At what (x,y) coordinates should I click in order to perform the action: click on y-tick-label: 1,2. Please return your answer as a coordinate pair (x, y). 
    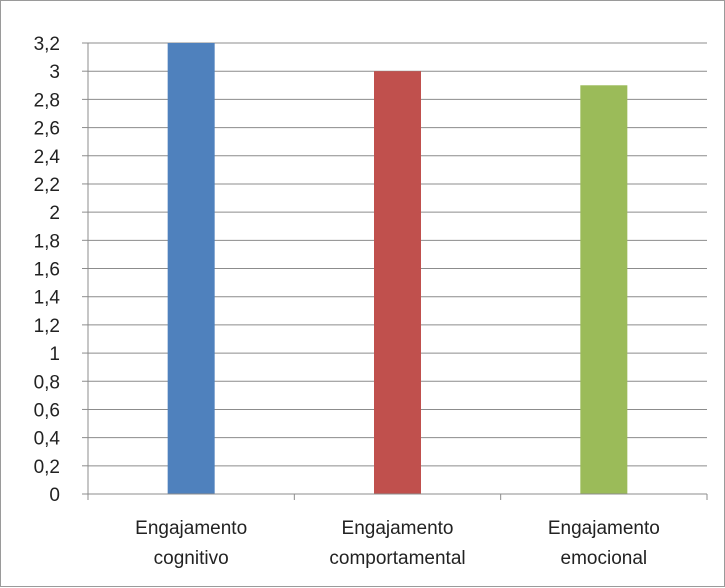
    Looking at the image, I should click on (47, 326).